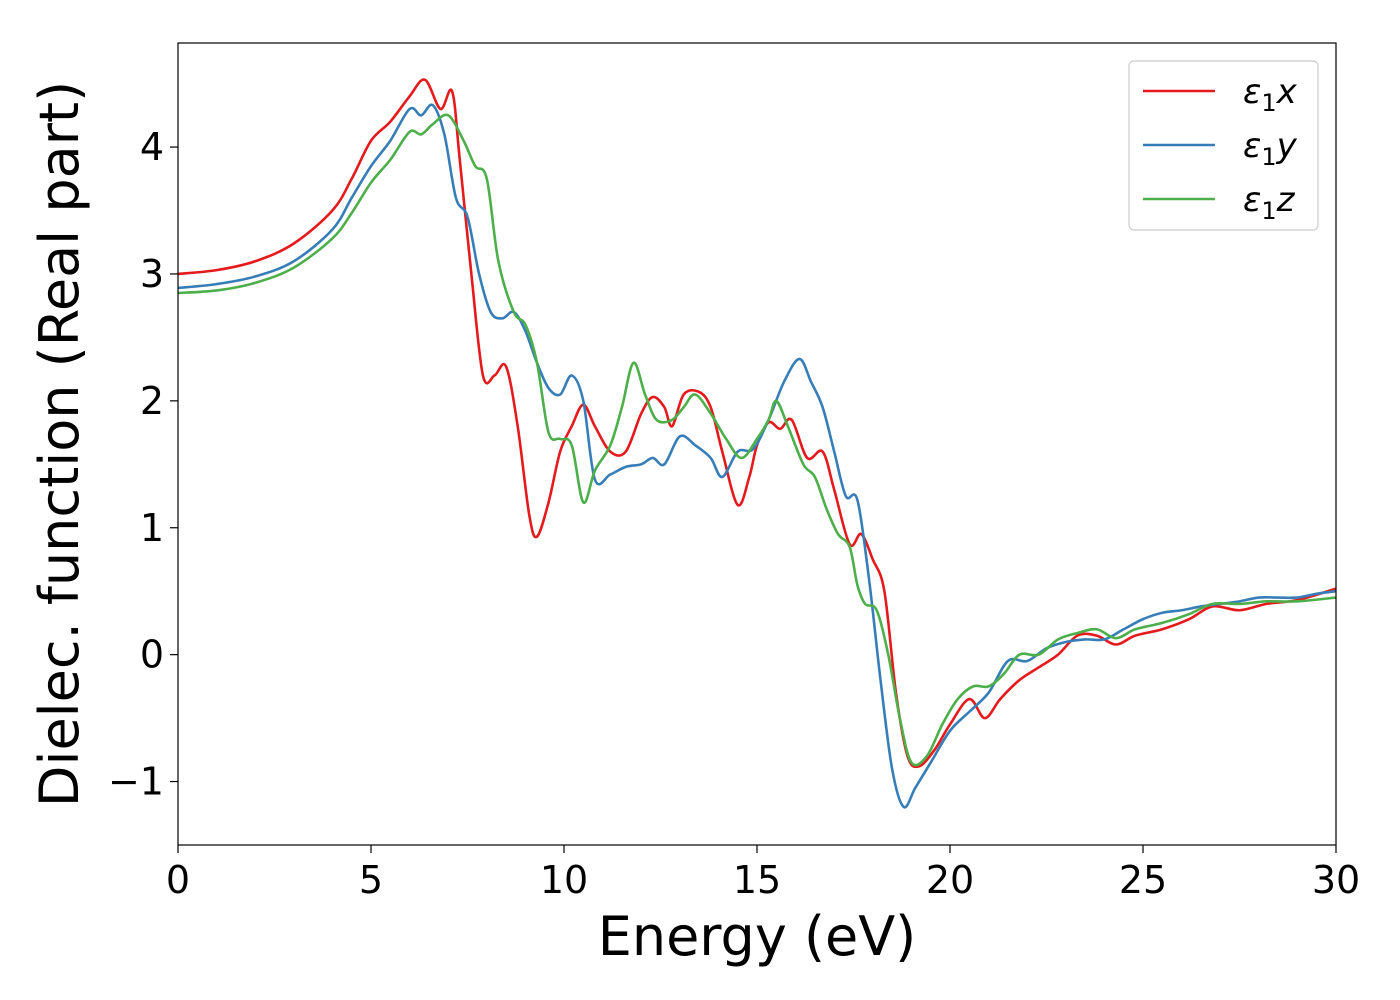  What do you see at coordinates (757, 880) in the screenshot?
I see `x-tick-label: 15` at bounding box center [757, 880].